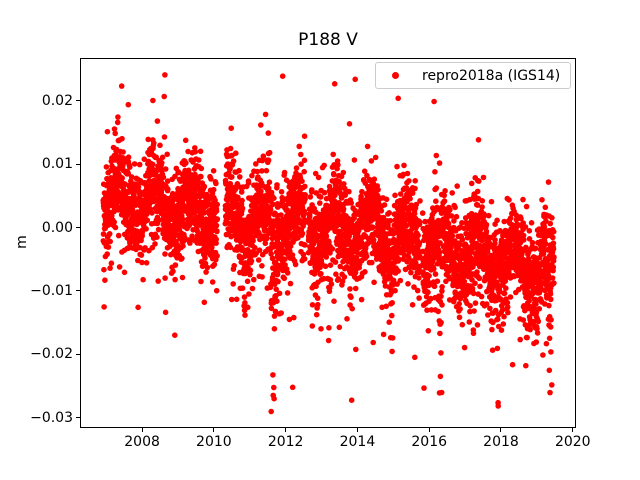  I want to click on x-tick-label: 2008, so click(142, 442).